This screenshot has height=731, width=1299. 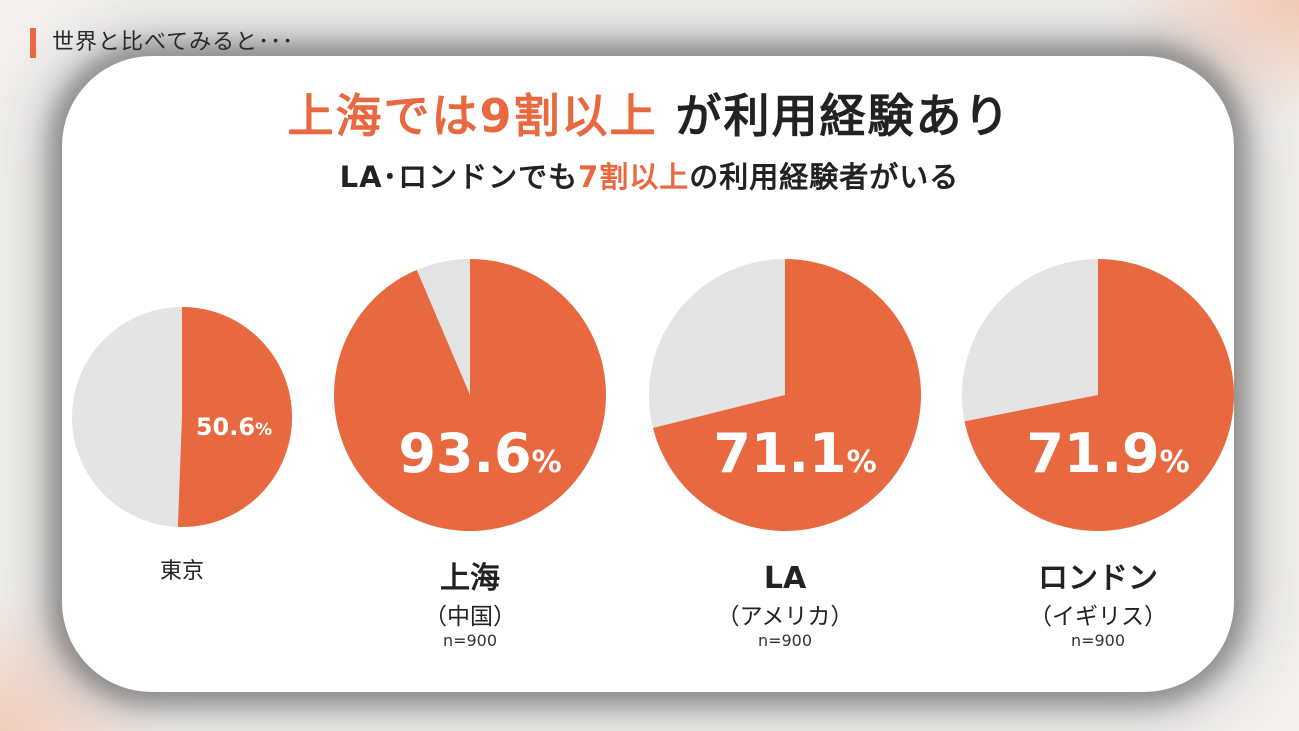 I want to click on pie-2-value-slice, so click(x=787, y=395).